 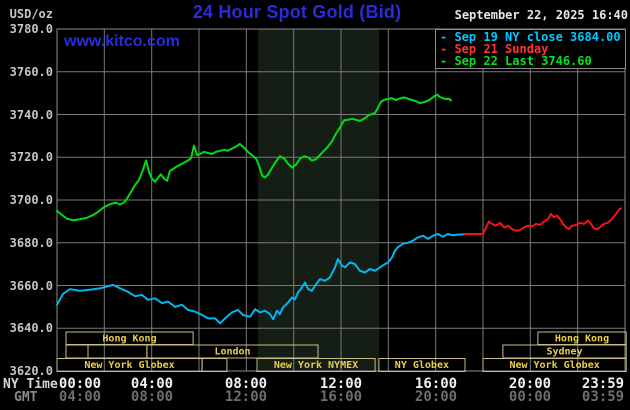 What do you see at coordinates (152, 384) in the screenshot?
I see `x-tick-label-ny: 04:00` at bounding box center [152, 384].